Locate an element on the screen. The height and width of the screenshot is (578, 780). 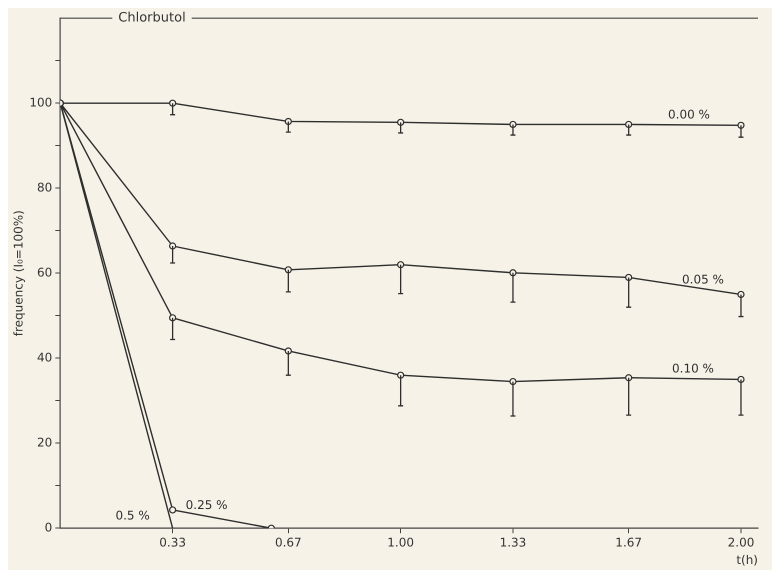
y-tick-label: 20 is located at coordinates (44, 442).